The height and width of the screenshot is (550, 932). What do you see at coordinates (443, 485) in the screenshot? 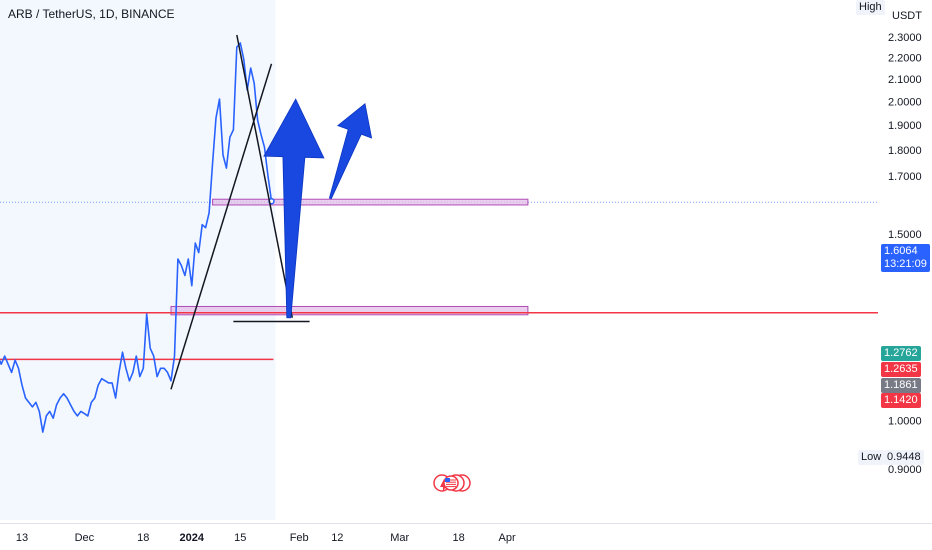
I see `lightning-icon` at bounding box center [443, 485].